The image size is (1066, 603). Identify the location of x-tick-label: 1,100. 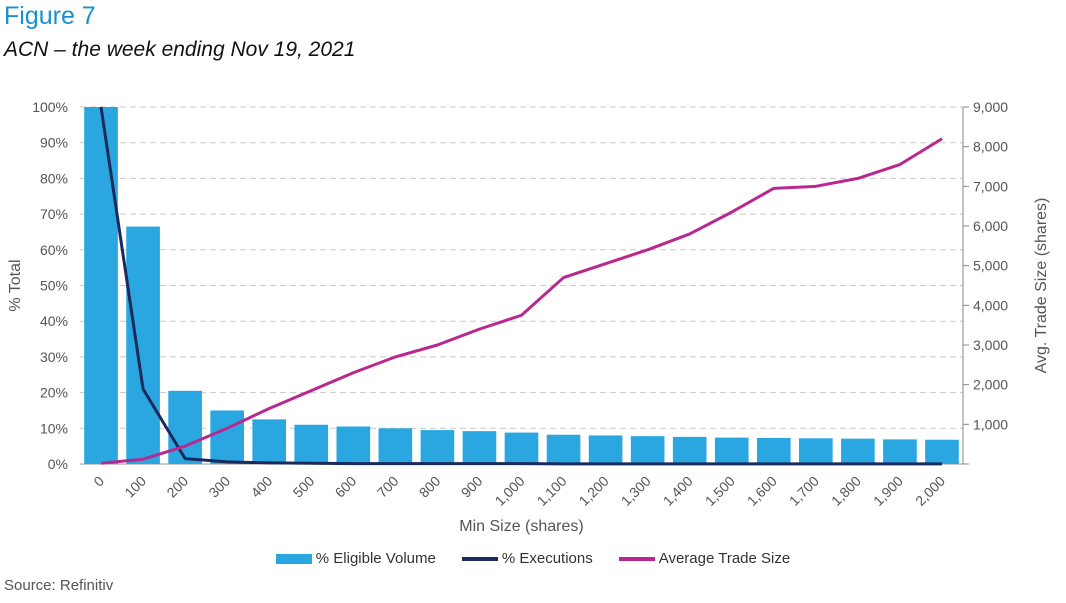
(552, 491).